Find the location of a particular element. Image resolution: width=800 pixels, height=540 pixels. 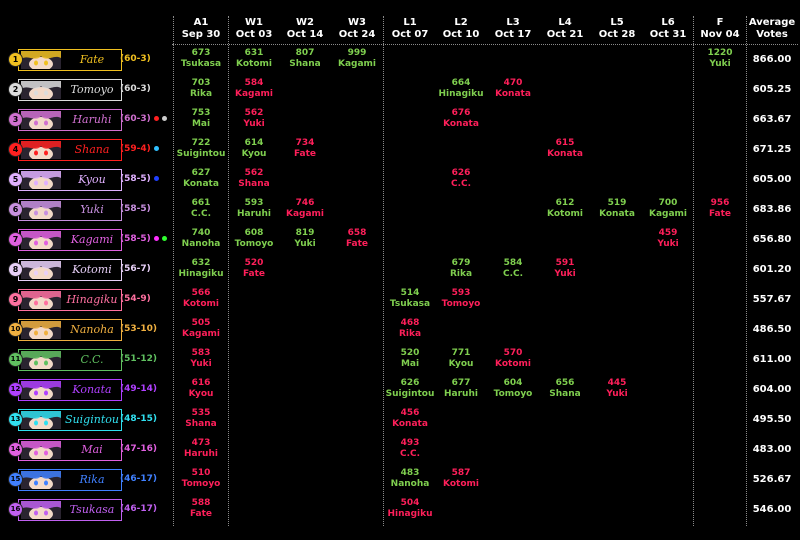

match-result-l3: 470 Konata is located at coordinates (513, 89).